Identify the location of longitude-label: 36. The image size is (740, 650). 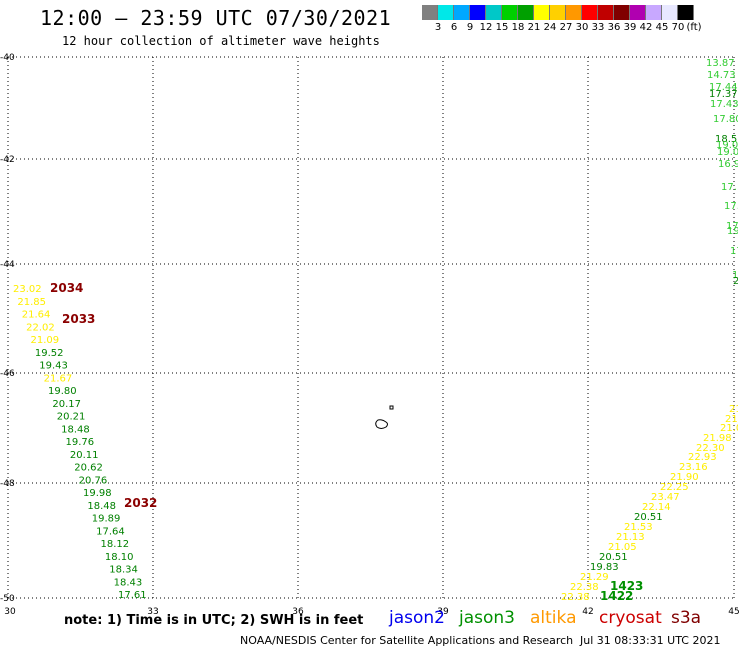
(298, 612).